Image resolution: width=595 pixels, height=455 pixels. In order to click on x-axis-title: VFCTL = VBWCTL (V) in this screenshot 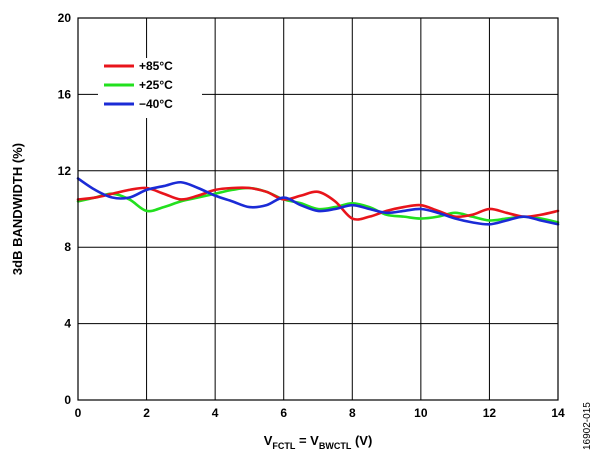, I will do `click(318, 442)`.